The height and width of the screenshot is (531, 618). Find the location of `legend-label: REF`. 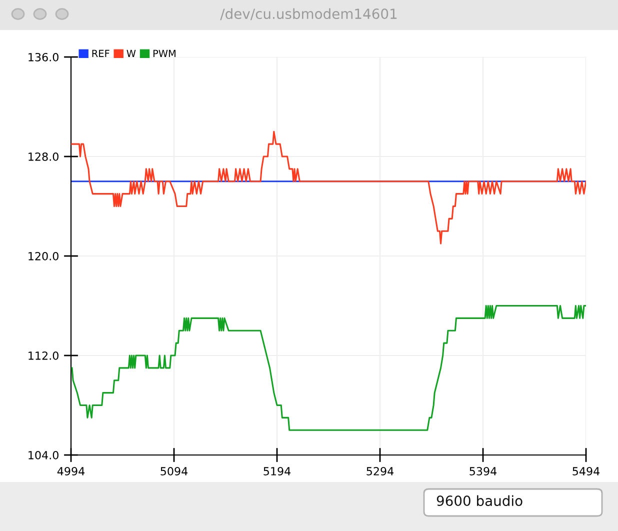

legend-label: REF is located at coordinates (101, 53).